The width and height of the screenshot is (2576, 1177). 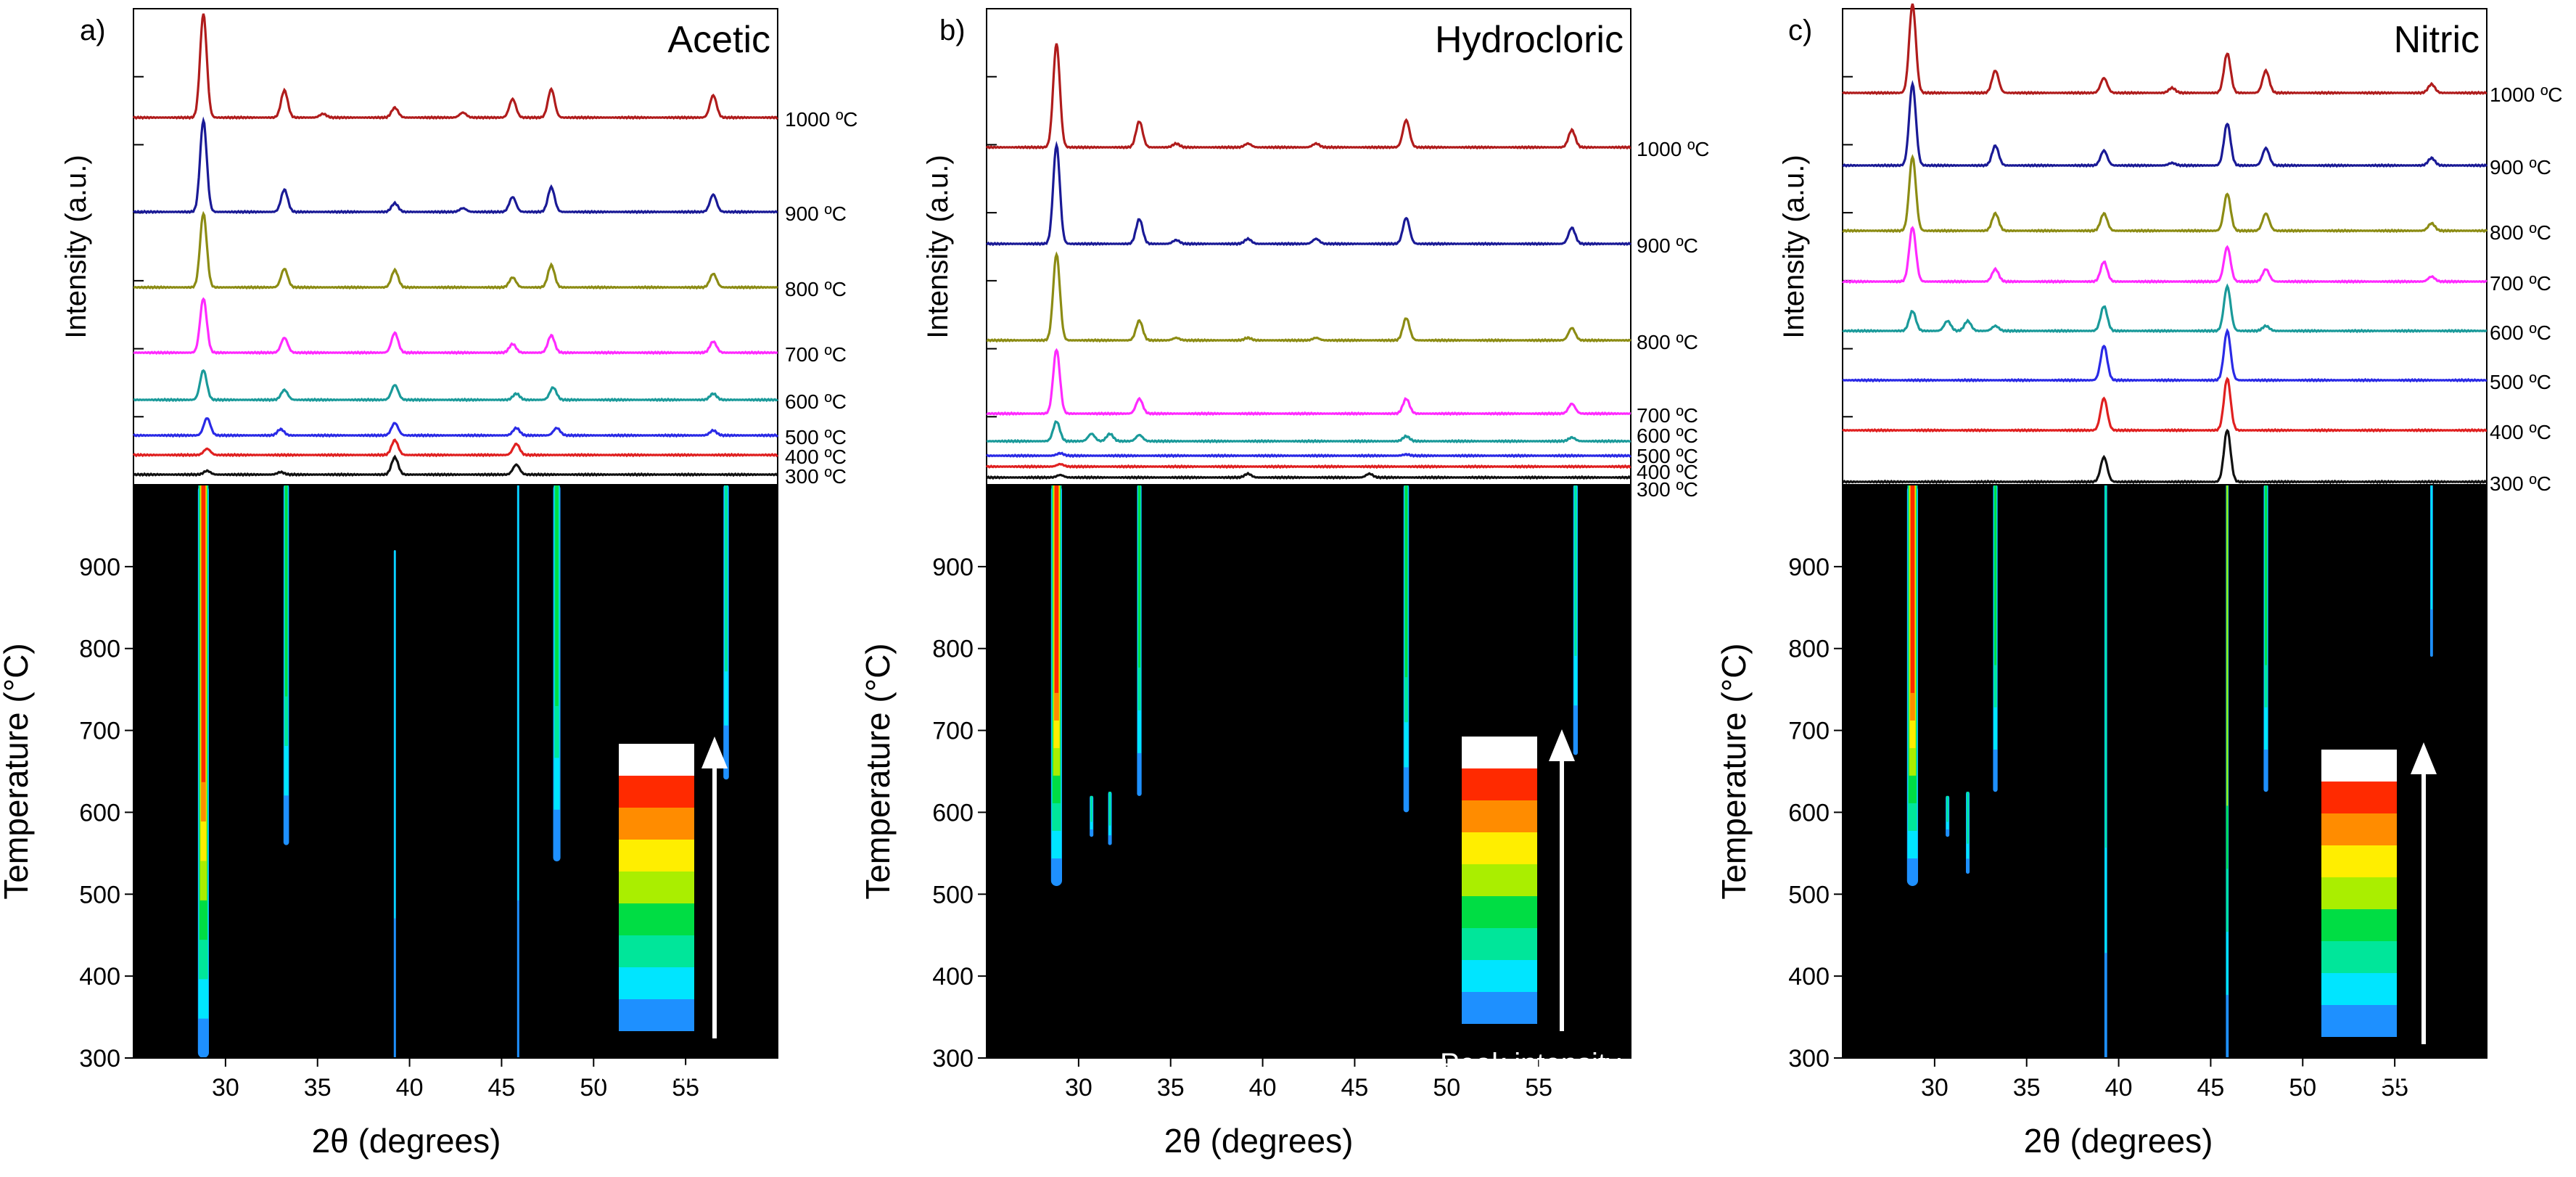 I want to click on temperature-label: 400 ºC, so click(x=1667, y=472).